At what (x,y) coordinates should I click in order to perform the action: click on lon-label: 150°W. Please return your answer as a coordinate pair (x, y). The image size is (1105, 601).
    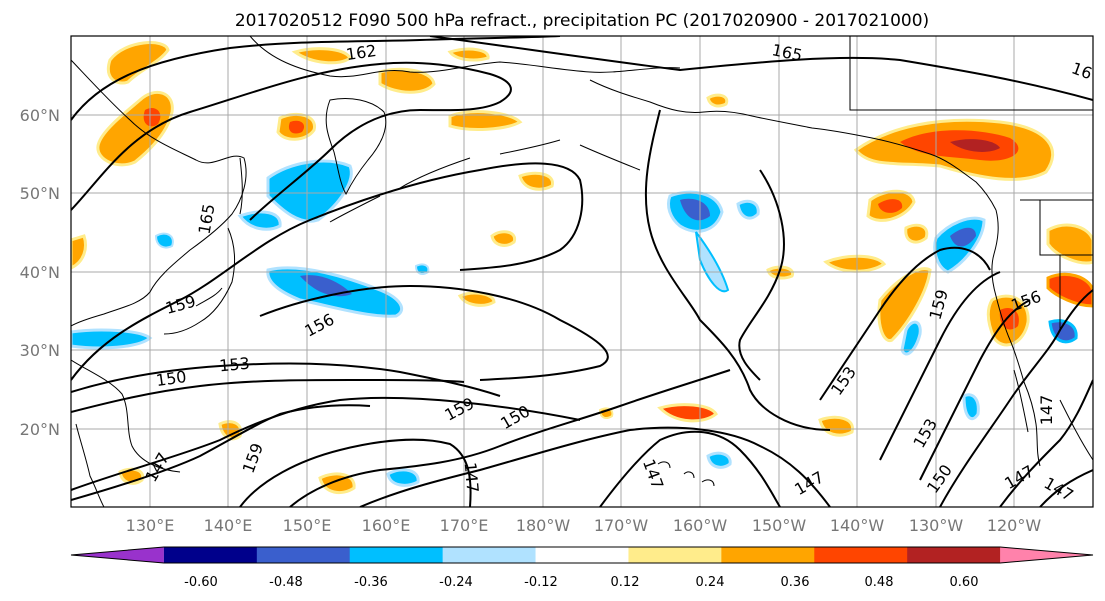
    Looking at the image, I should click on (779, 525).